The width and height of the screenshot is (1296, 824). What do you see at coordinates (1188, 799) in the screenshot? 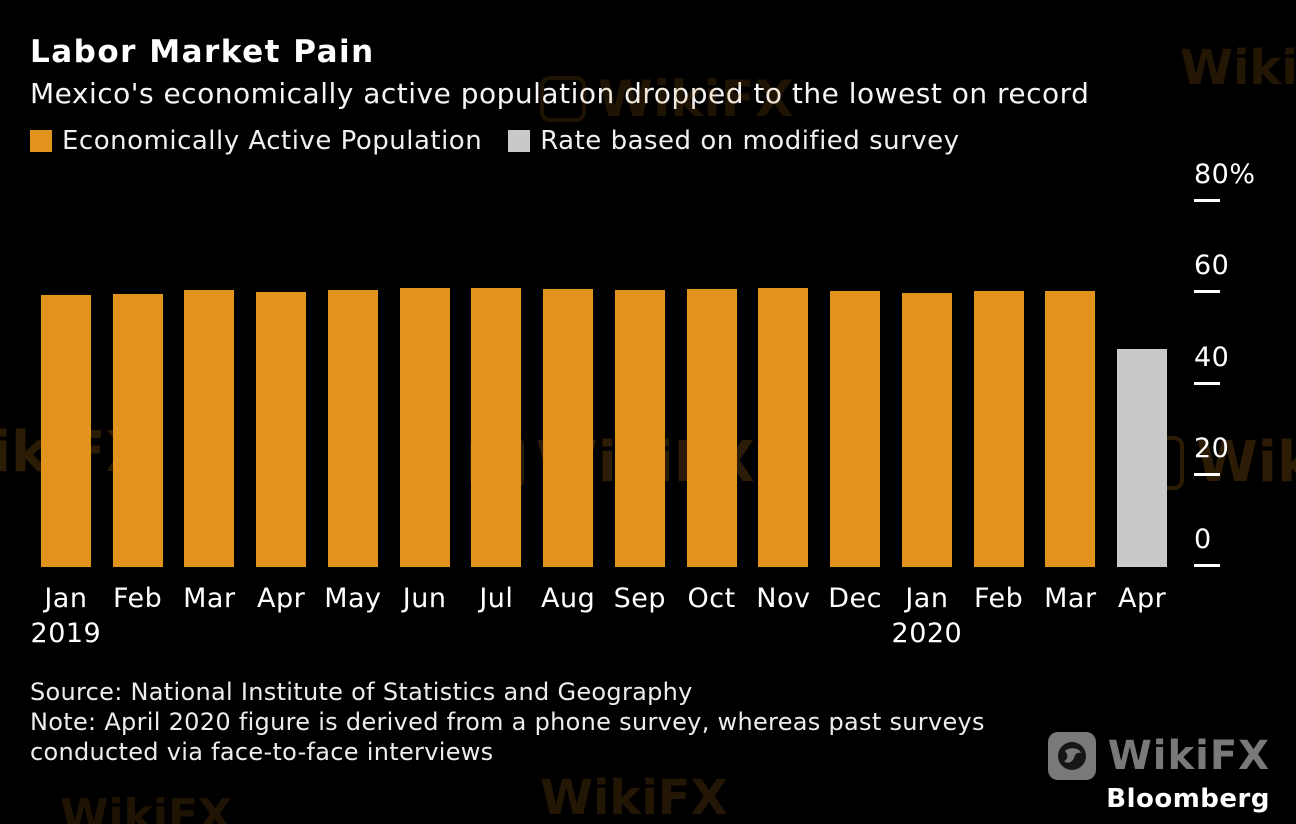
I see `bloomberg-wordmark: Bloomberg` at bounding box center [1188, 799].